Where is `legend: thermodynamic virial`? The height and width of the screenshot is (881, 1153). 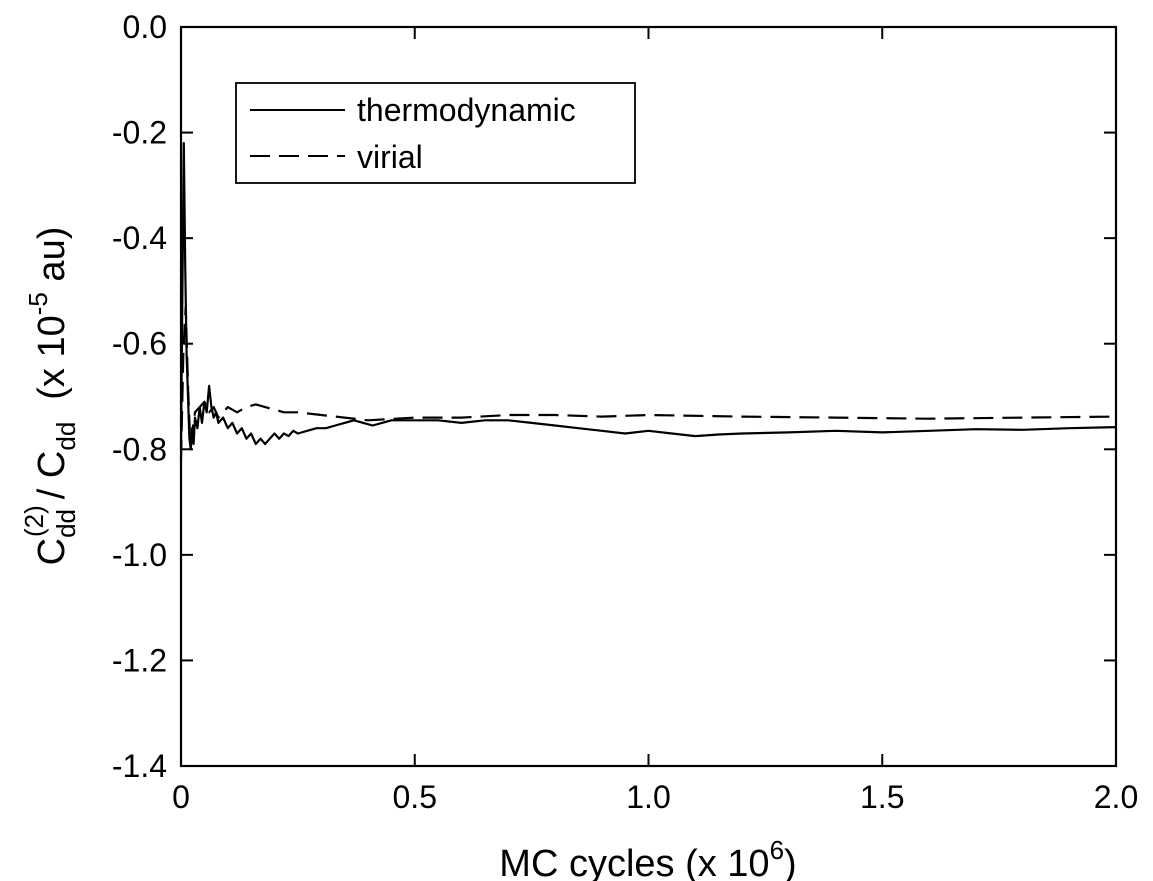 legend: thermodynamic virial is located at coordinates (435, 133).